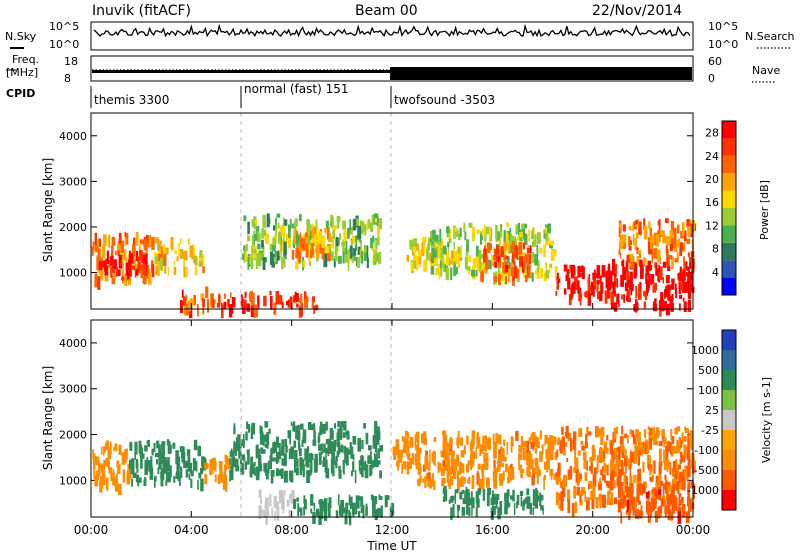 This screenshot has height=554, width=800. I want to click on station-title: Inuvik (fitACF), so click(141, 11).